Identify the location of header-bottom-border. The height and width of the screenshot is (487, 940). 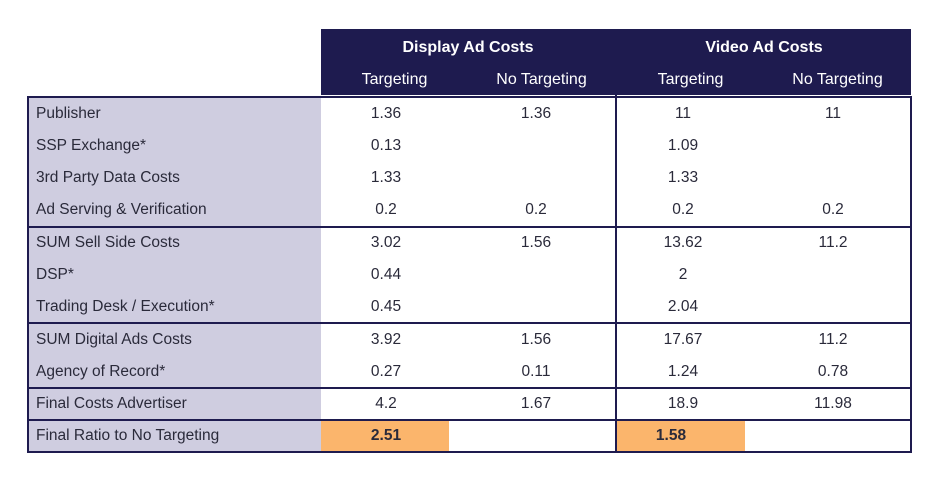
(469, 97).